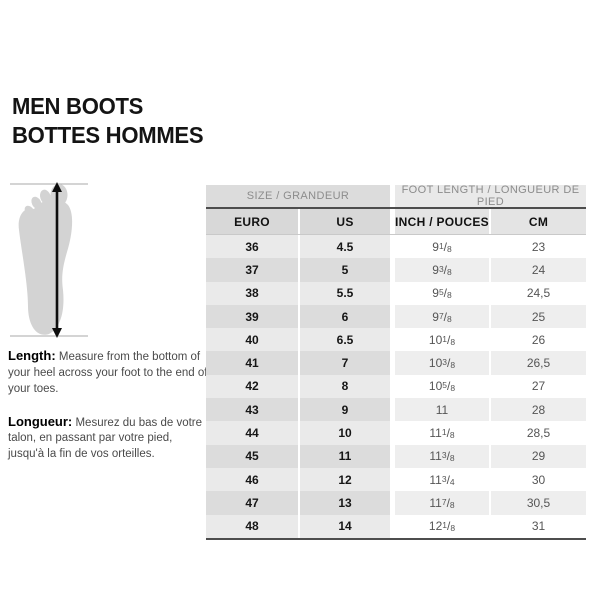  What do you see at coordinates (345, 221) in the screenshot?
I see `column-header-us: US` at bounding box center [345, 221].